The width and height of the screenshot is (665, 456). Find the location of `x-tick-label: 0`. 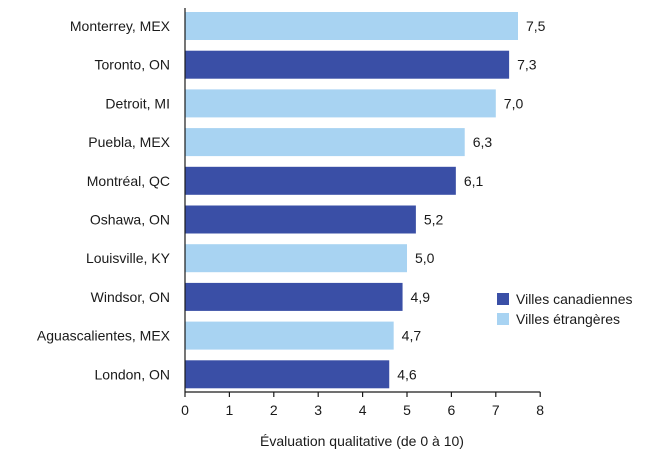

x-tick-label: 0 is located at coordinates (185, 410).